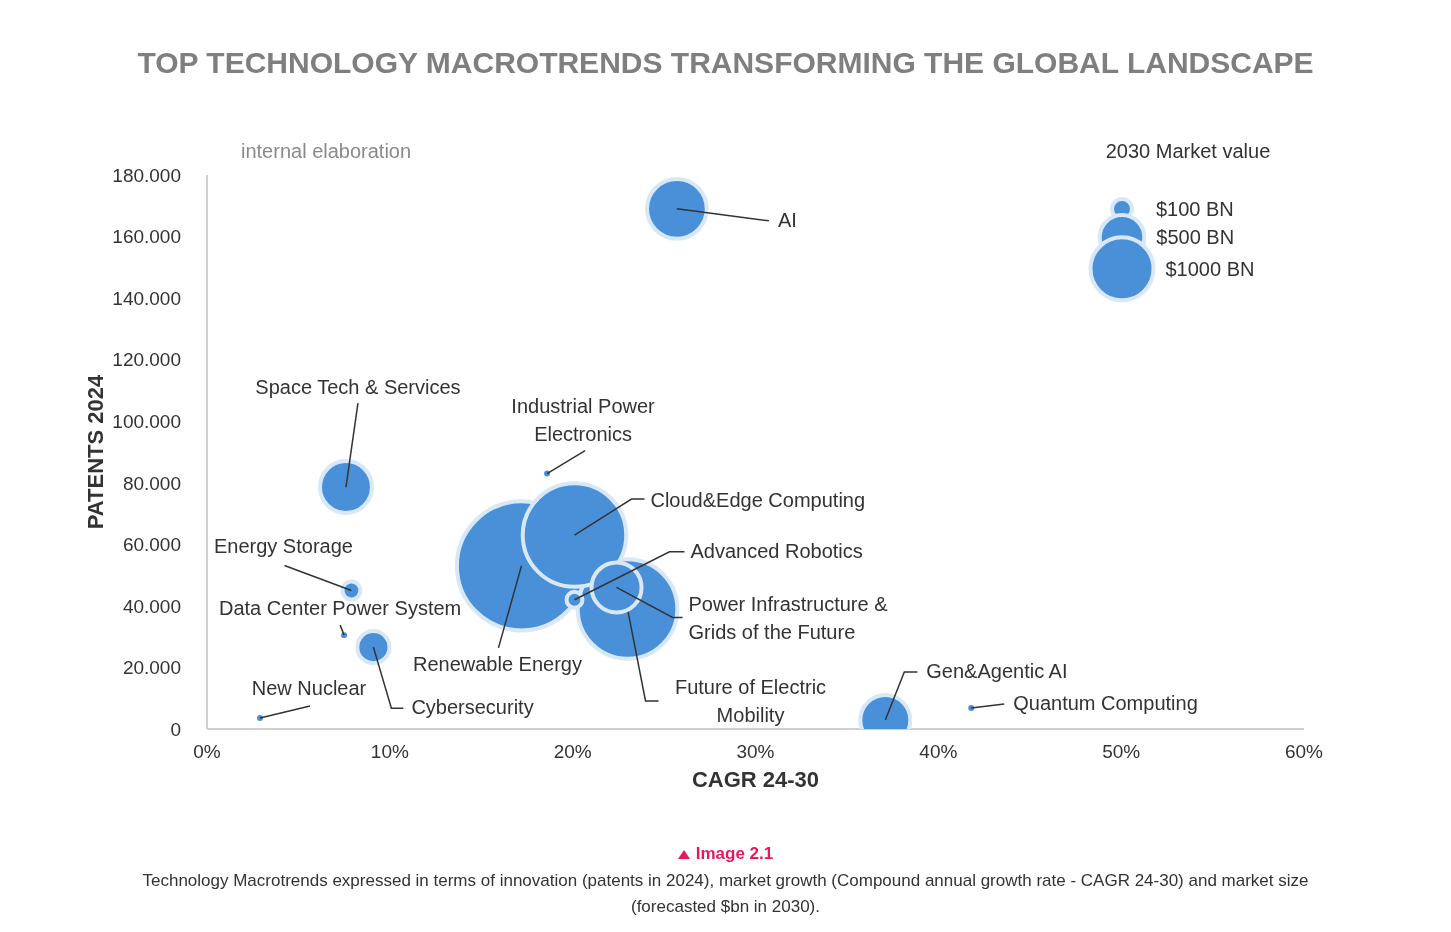  Describe the element at coordinates (1194, 209) in the screenshot. I see `legend-label: $100 BN` at that location.